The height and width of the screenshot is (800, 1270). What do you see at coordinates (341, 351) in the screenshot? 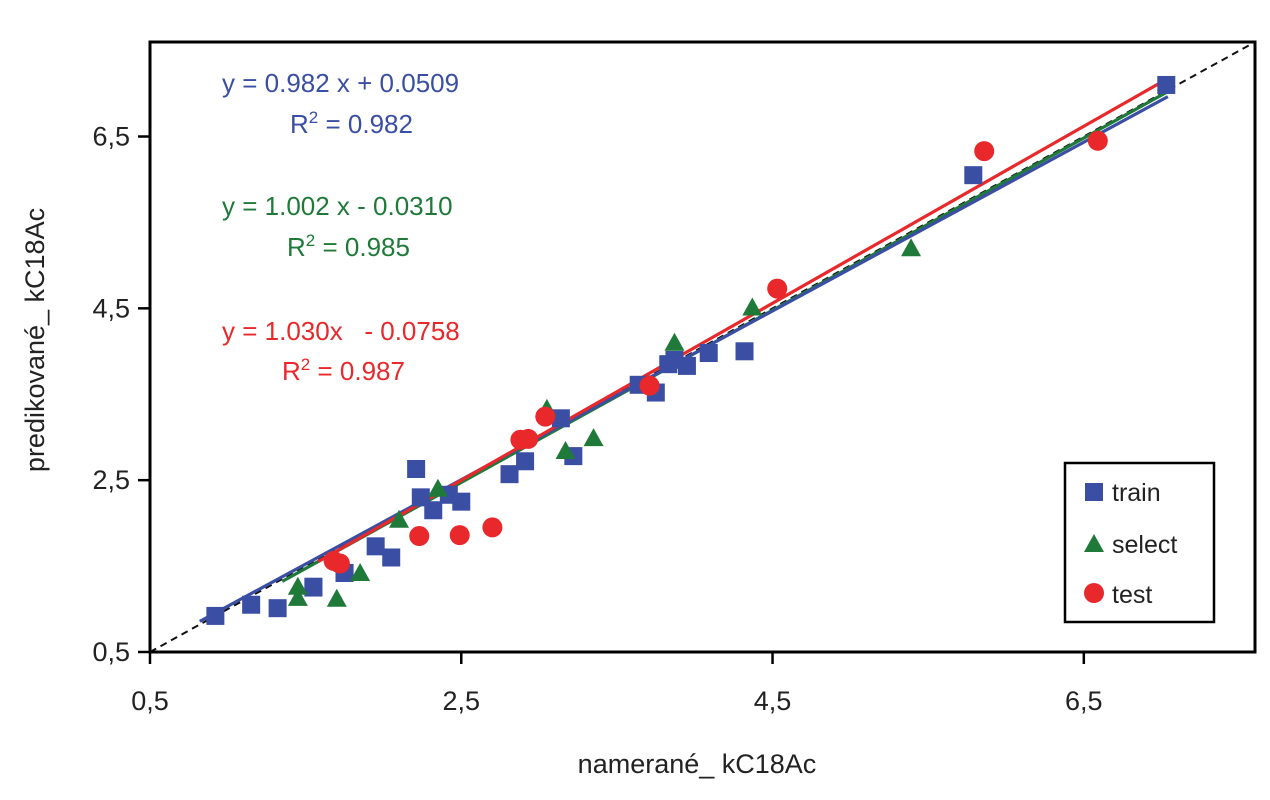
I see `test-equation-annotation: y = 1.030x - 0.0758 R2 = 0.987` at bounding box center [341, 351].